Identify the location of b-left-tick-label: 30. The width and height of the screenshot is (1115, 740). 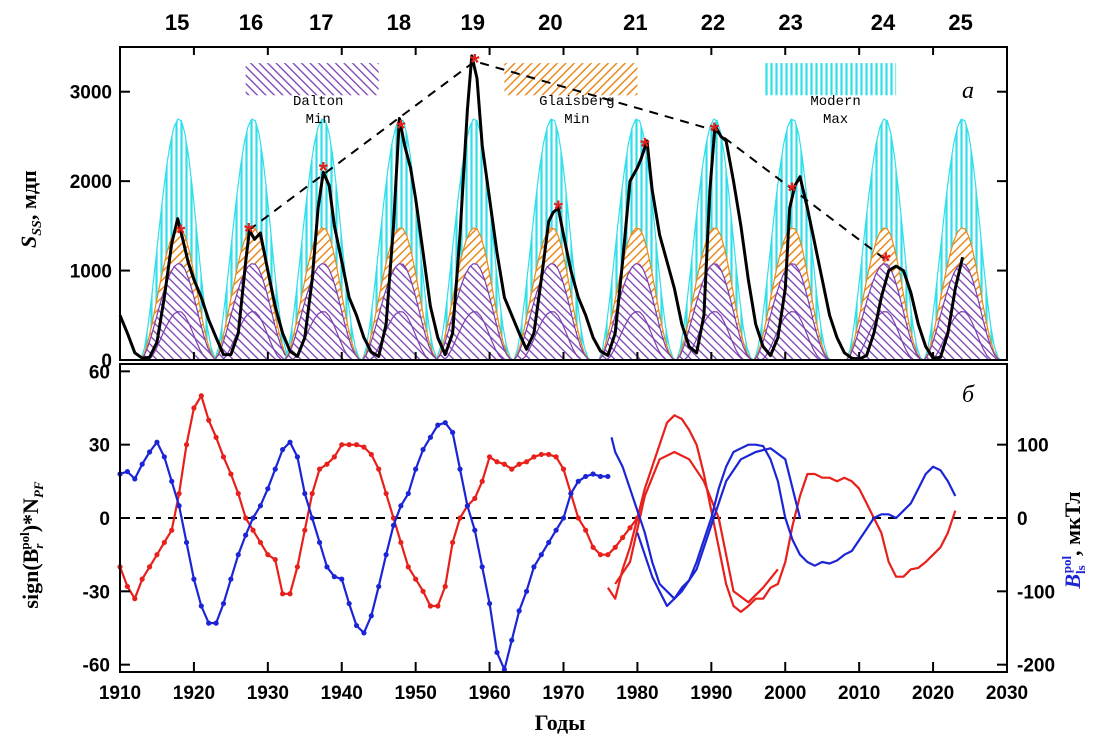
(99, 446).